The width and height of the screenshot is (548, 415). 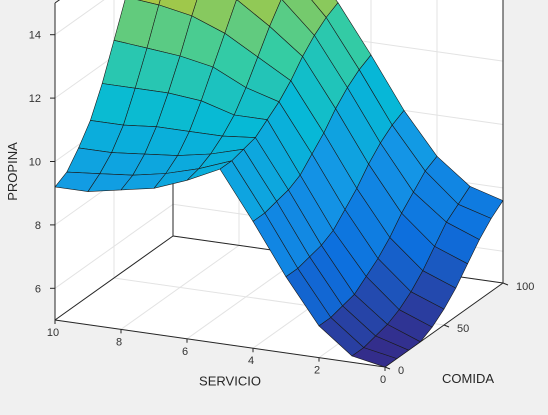 What do you see at coordinates (230, 381) in the screenshot?
I see `x-axis-label: SERVICIO` at bounding box center [230, 381].